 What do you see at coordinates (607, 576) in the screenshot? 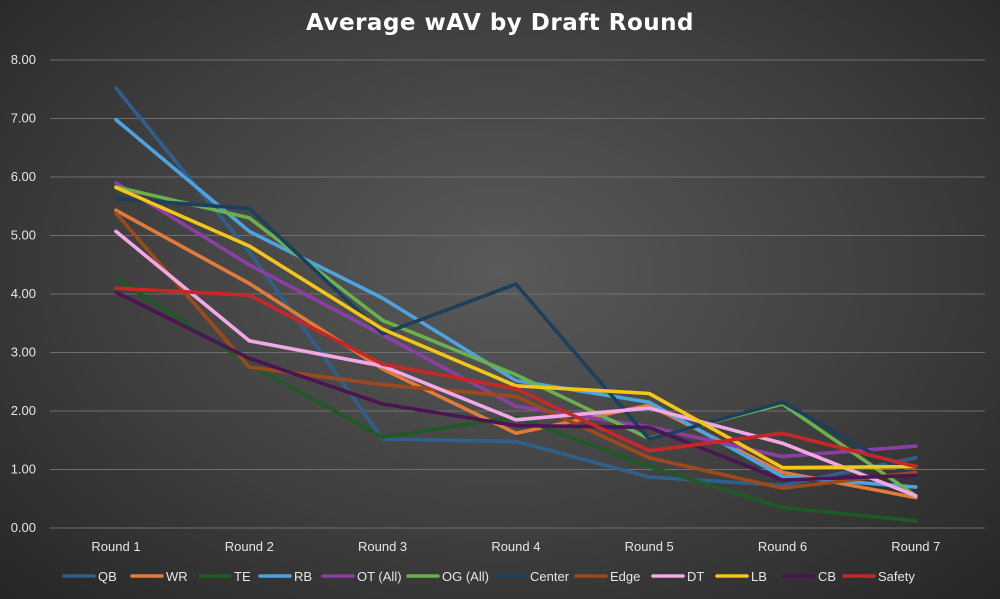
I see `legend-item: Edge` at bounding box center [607, 576].